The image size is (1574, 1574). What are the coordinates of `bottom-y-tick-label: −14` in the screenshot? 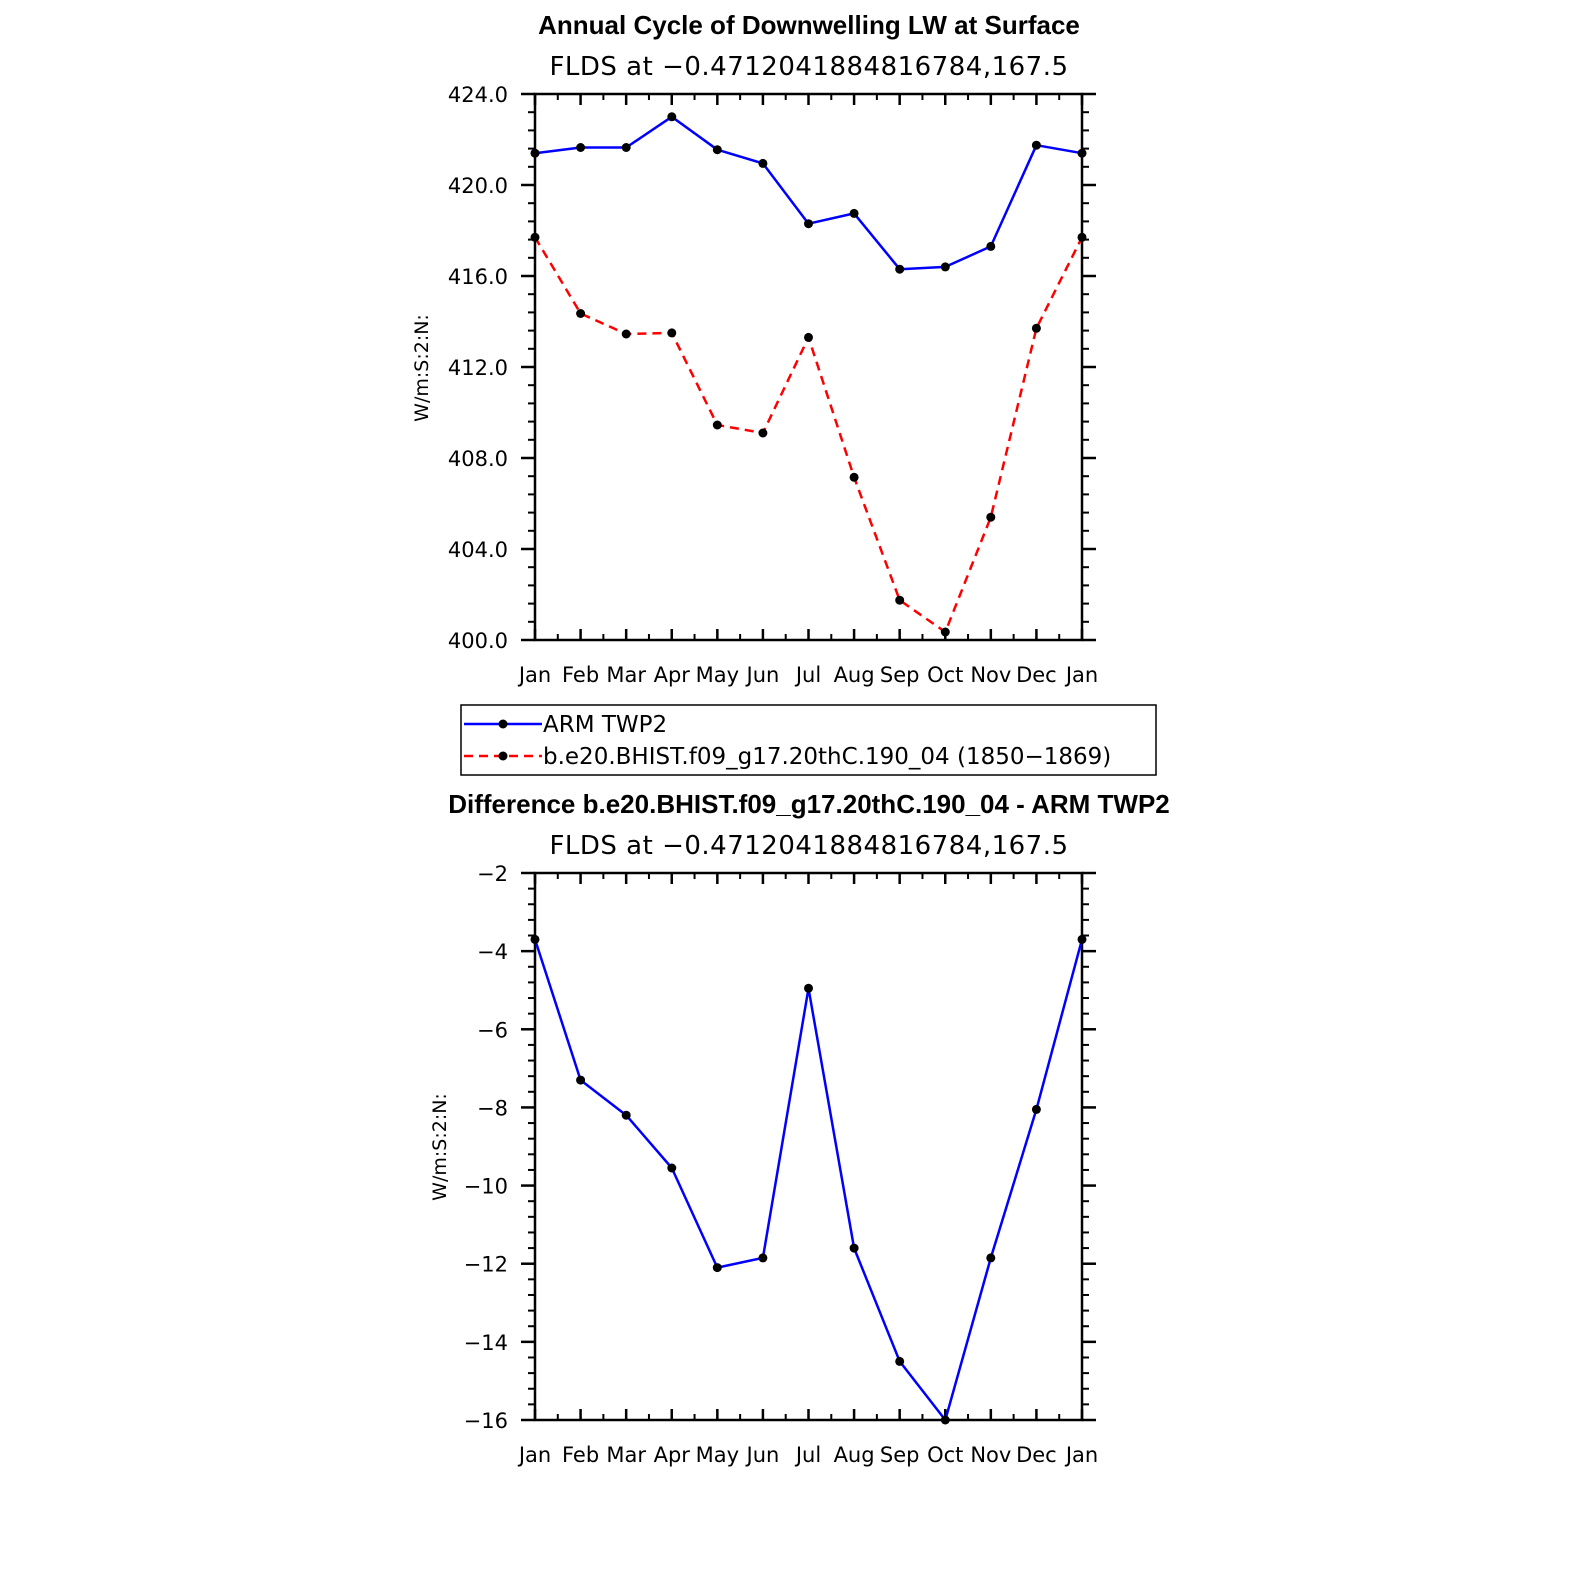 It's located at (486, 1343).